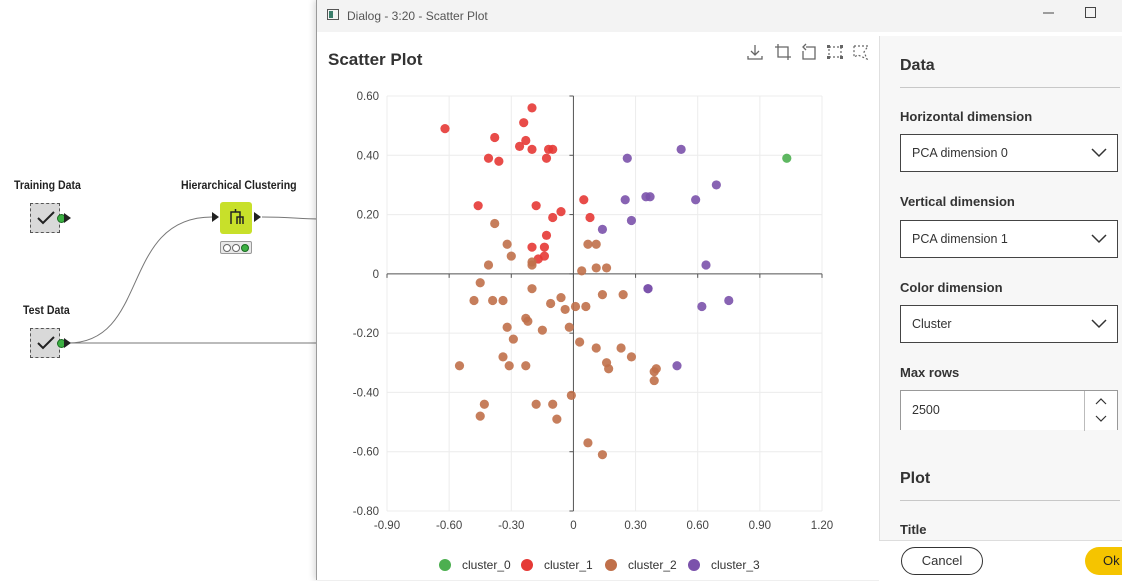  I want to click on color-dimension-select: Cluster, so click(1009, 324).